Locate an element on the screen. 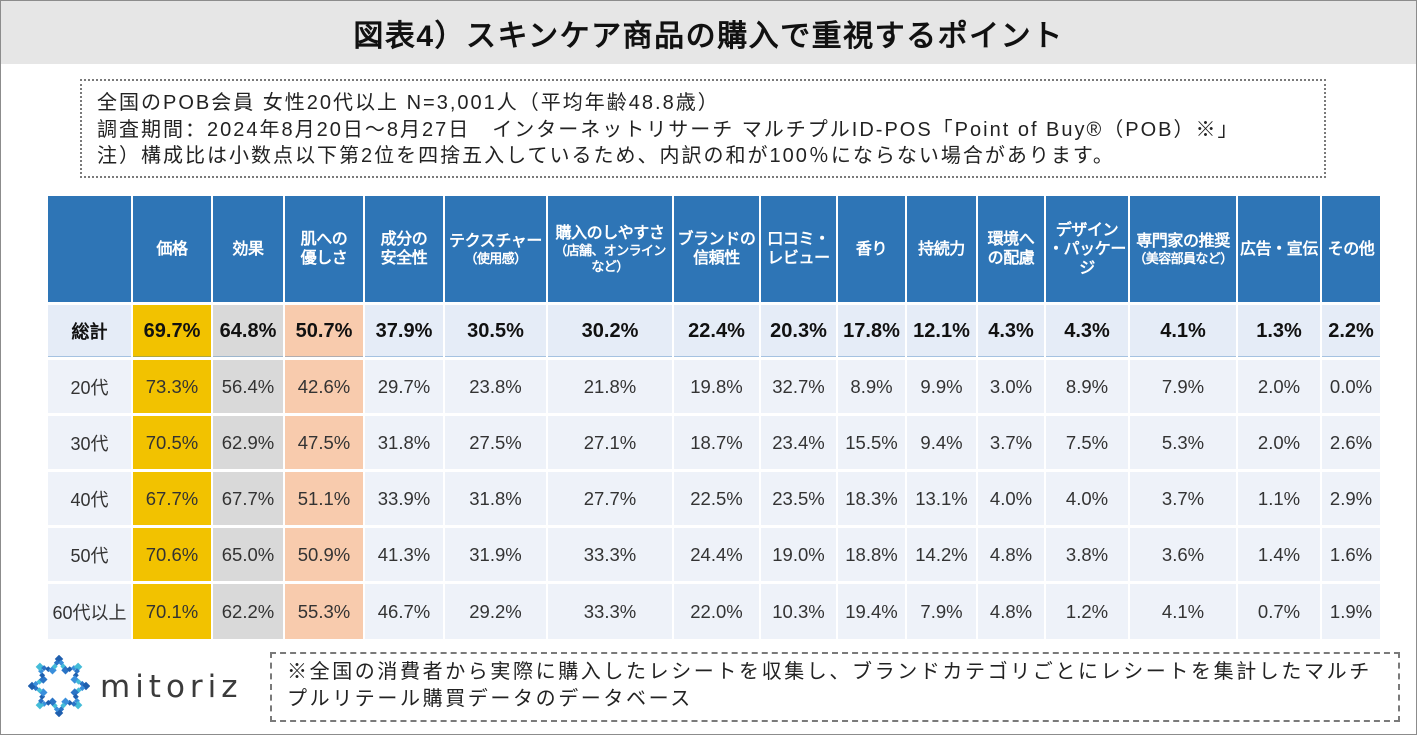 The width and height of the screenshot is (1417, 735). cell-60s-plus-gentleness-on-skin: 55.3% is located at coordinates (324, 611).